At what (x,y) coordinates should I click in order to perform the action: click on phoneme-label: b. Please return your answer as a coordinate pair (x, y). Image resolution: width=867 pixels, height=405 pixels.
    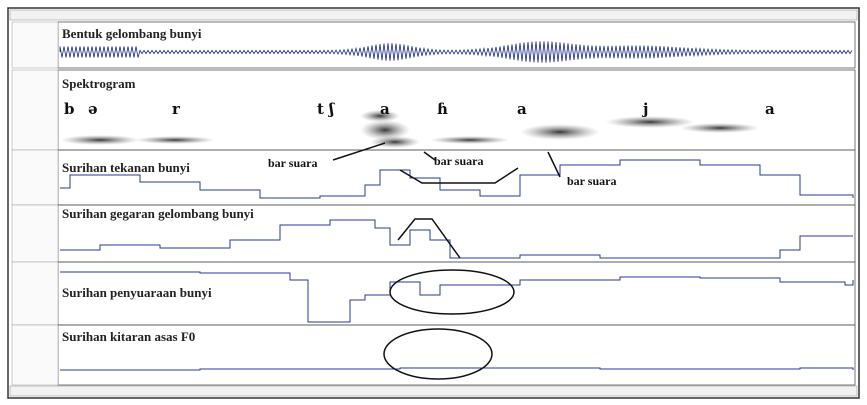
    Looking at the image, I should click on (69, 109).